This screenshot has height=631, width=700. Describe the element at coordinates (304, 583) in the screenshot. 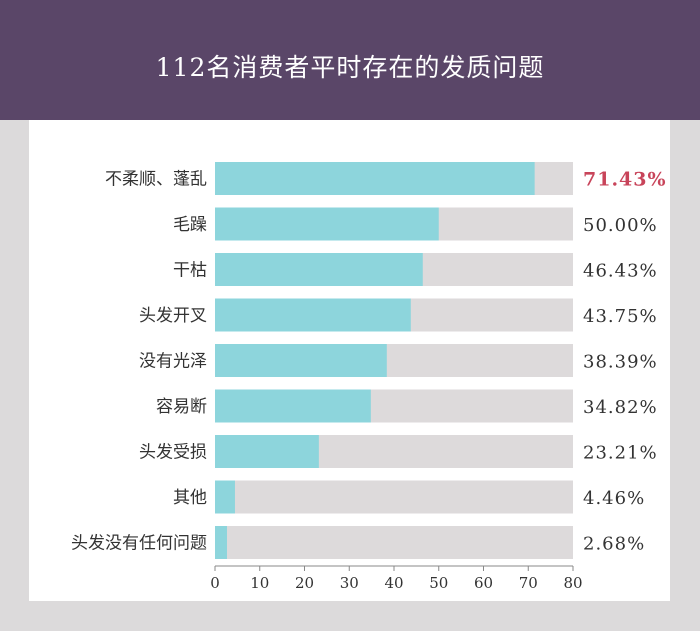

I see `x-tick-label: 20` at that location.